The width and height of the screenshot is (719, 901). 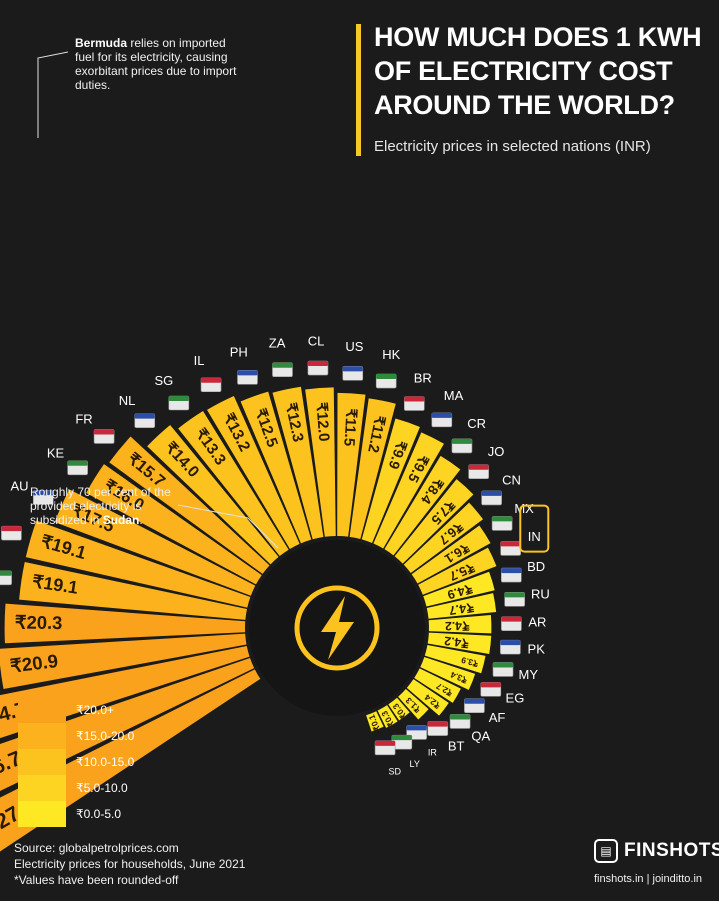 I want to click on bar-sd, so click(x=375, y=721).